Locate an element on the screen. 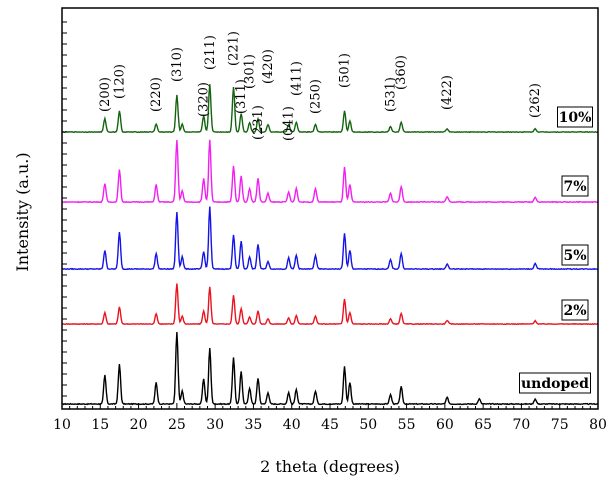 Image resolution: width=616 pixels, height=481 pixels. x-tick-label: 60 is located at coordinates (445, 425).